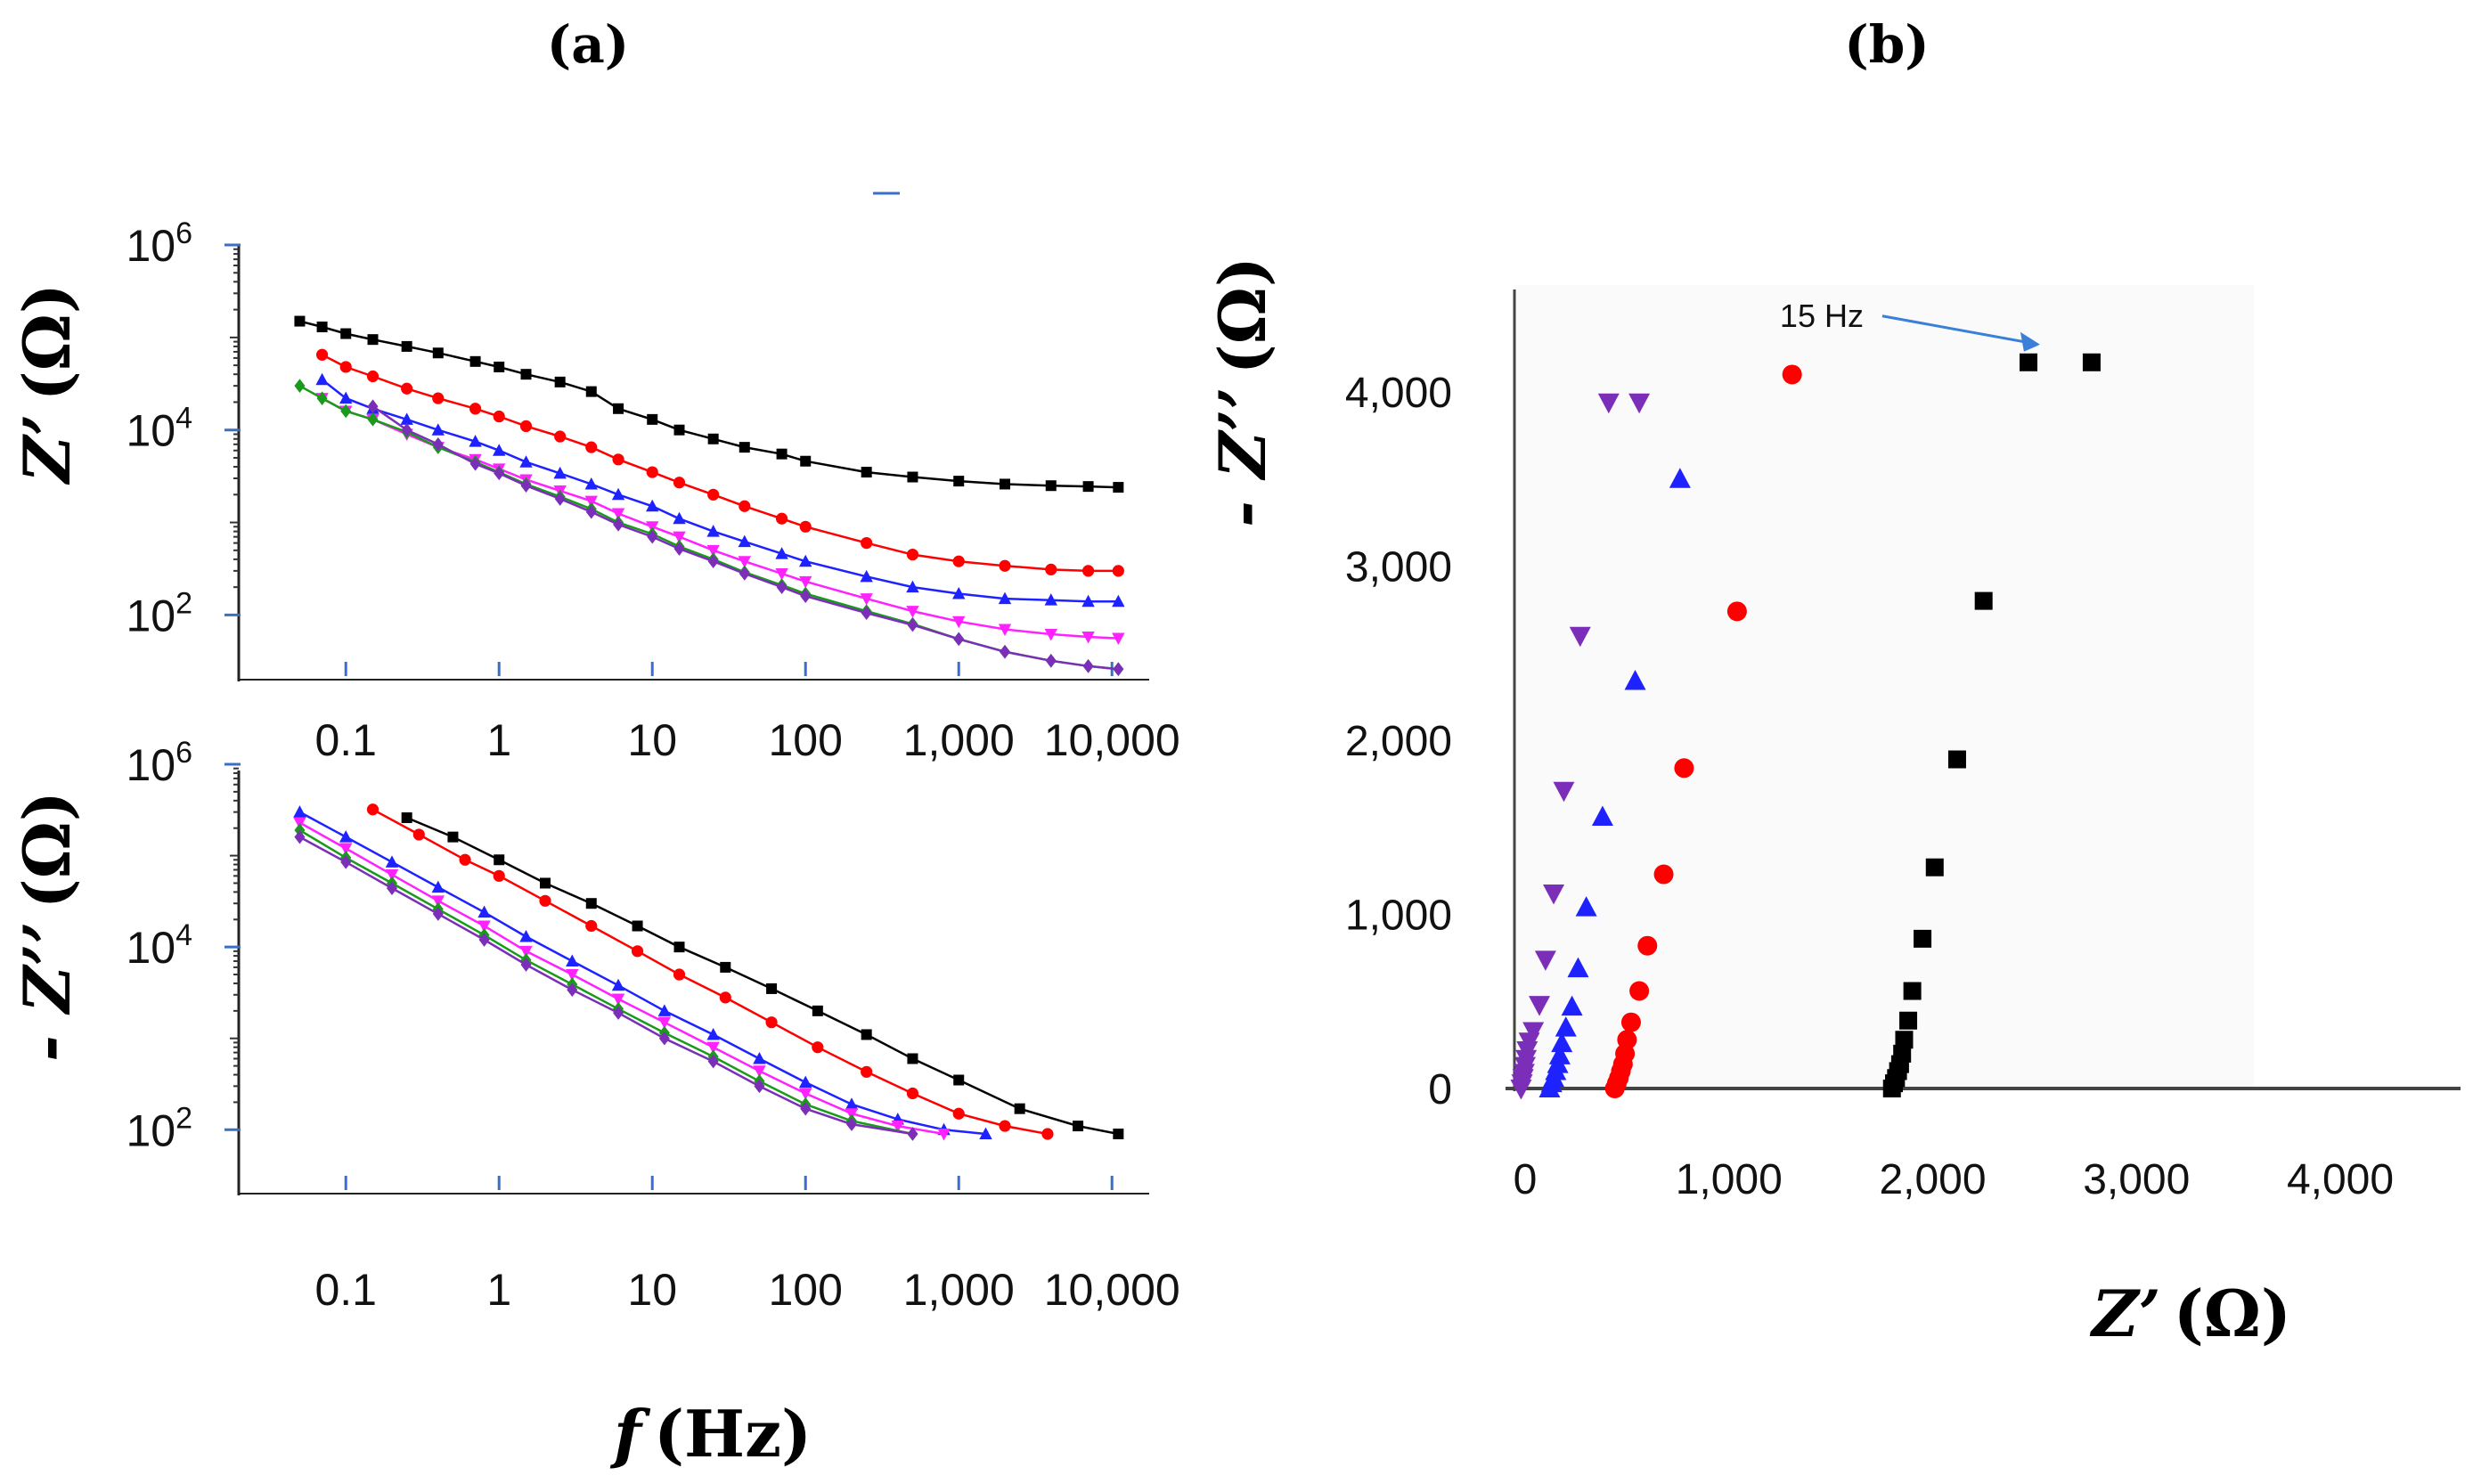 Image resolution: width=2473 pixels, height=1484 pixels. What do you see at coordinates (1440, 1090) in the screenshot?
I see `y-tick-label: 0` at bounding box center [1440, 1090].